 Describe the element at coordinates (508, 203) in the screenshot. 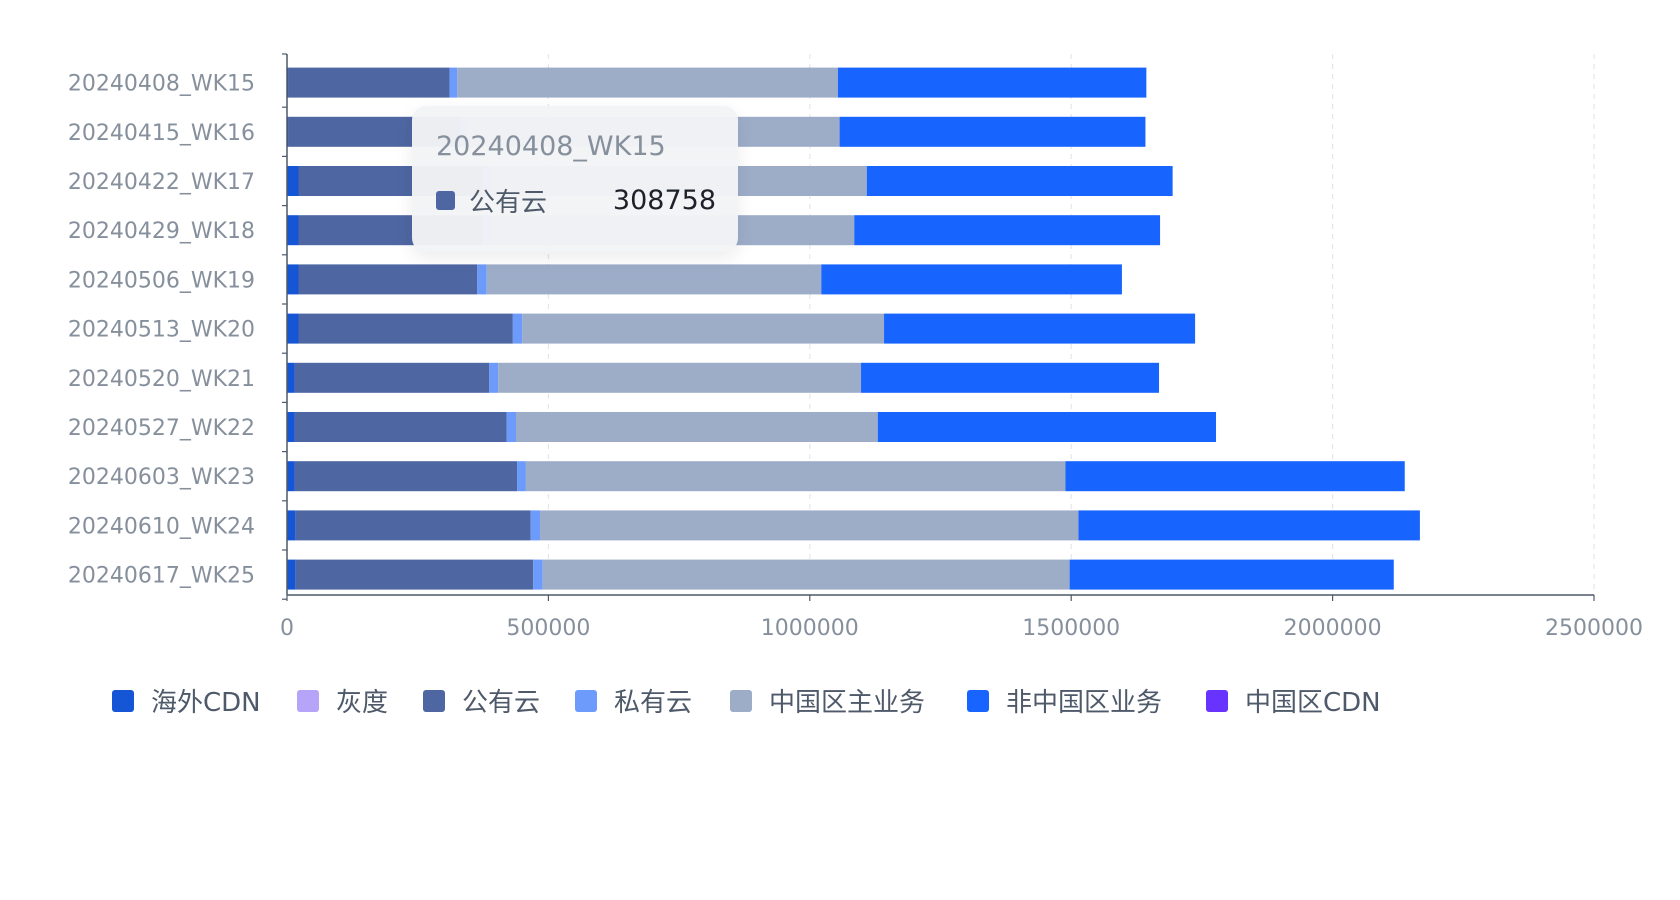

I see `tooltip-series-name: 公有云` at that location.